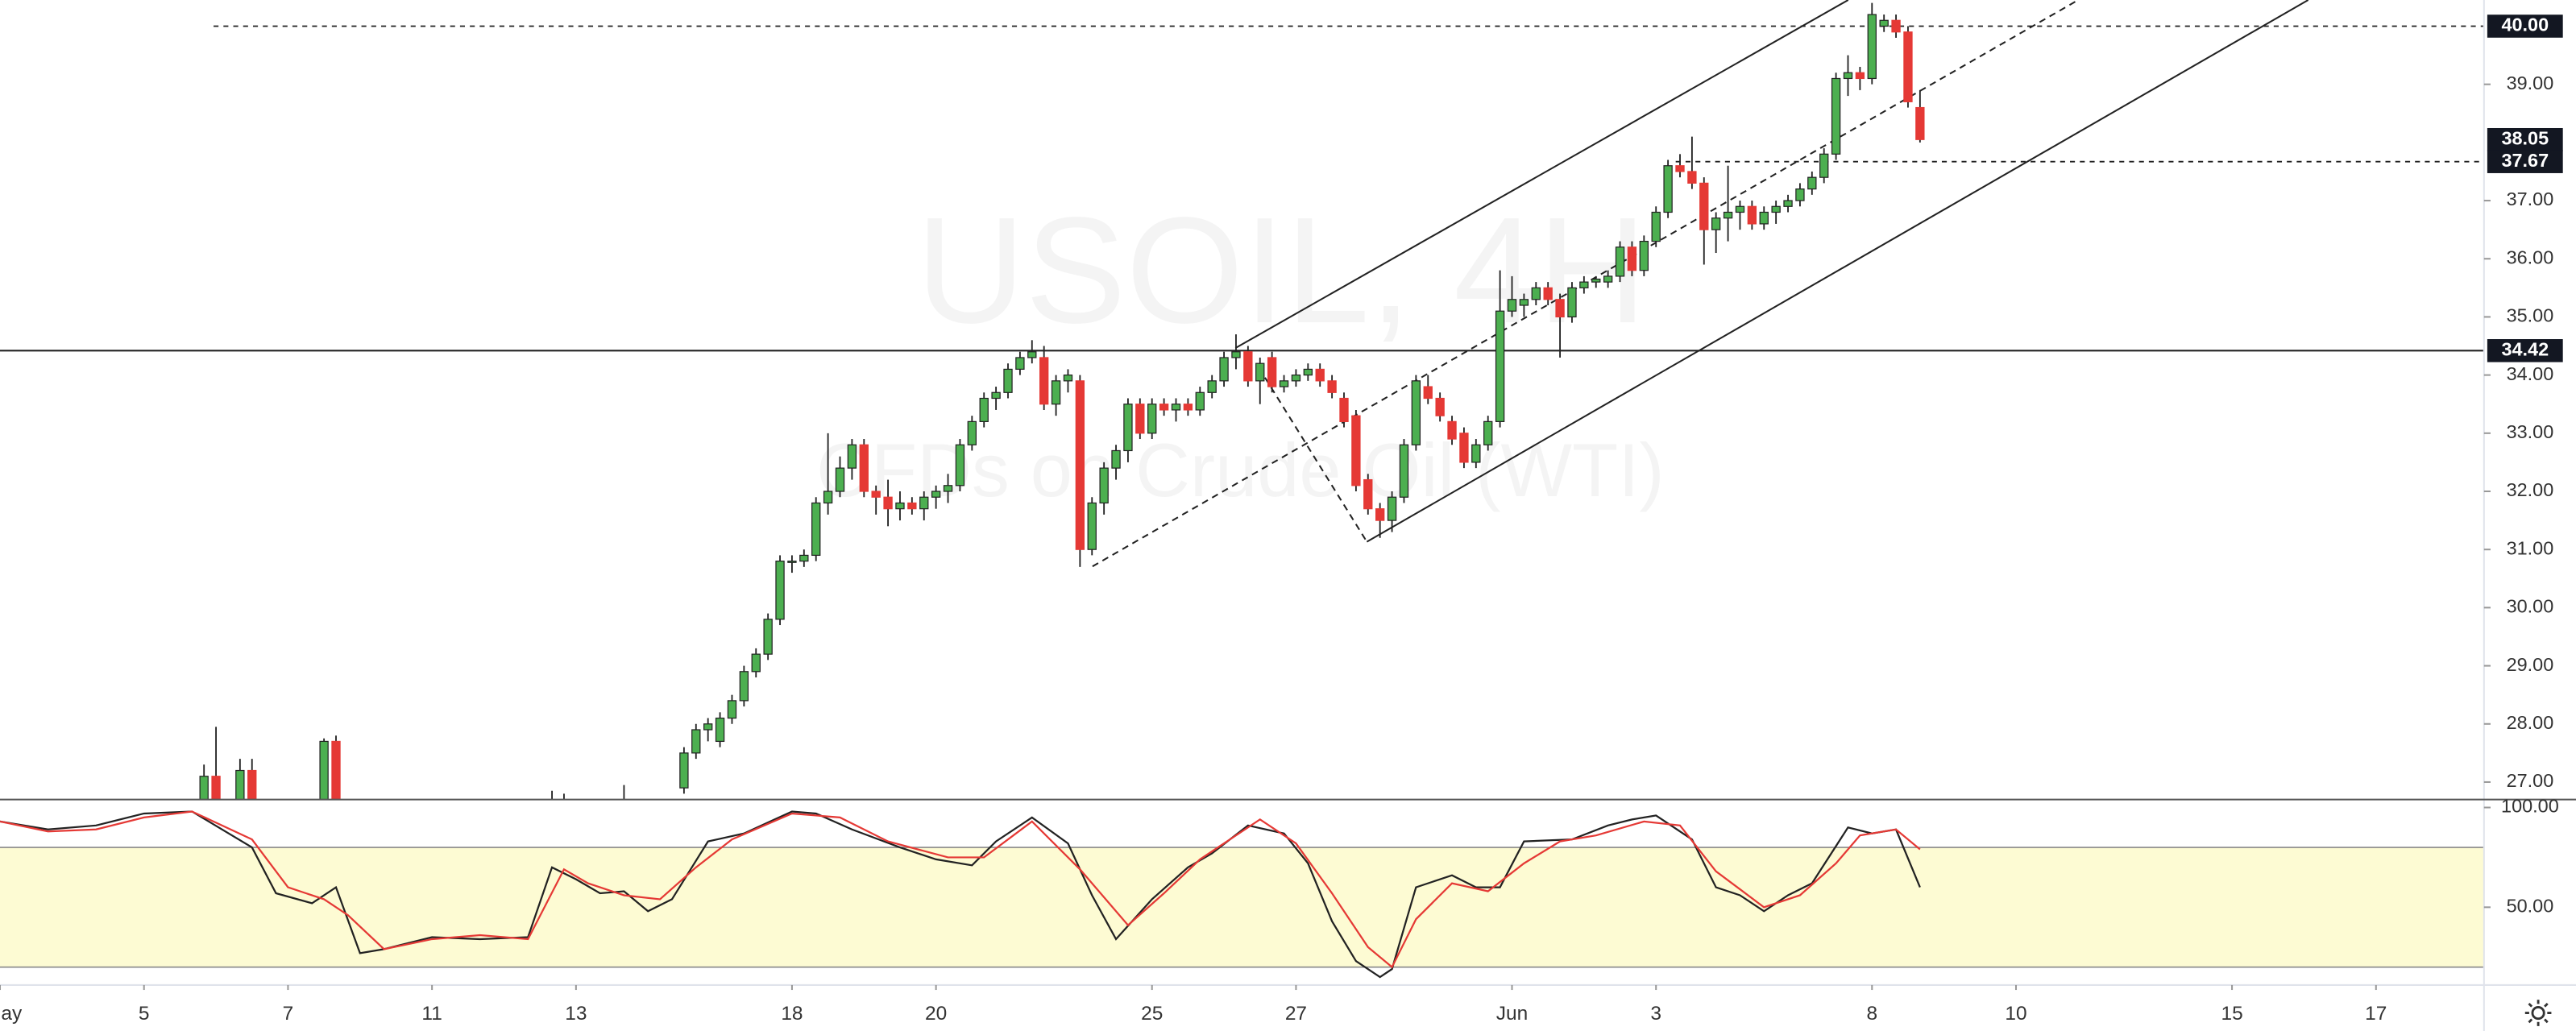  I want to click on price-label: 37.67, so click(2525, 160).